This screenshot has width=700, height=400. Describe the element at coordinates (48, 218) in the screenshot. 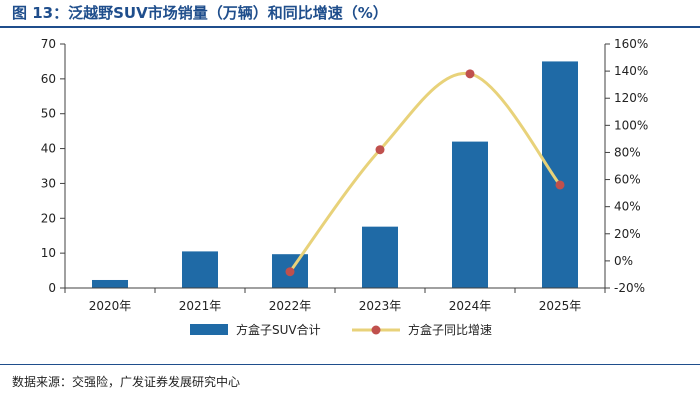

I see `left-tick-label: 20` at that location.